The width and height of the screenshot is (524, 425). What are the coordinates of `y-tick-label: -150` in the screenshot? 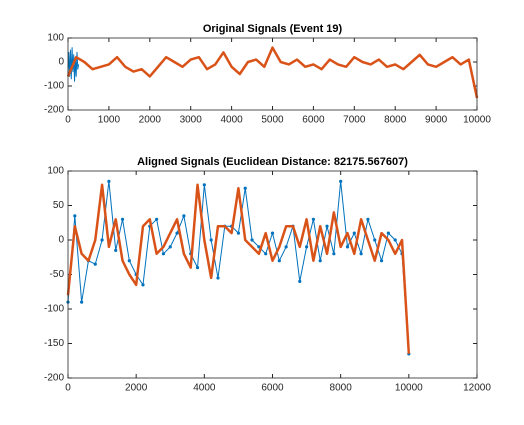 It's located at (54, 343).